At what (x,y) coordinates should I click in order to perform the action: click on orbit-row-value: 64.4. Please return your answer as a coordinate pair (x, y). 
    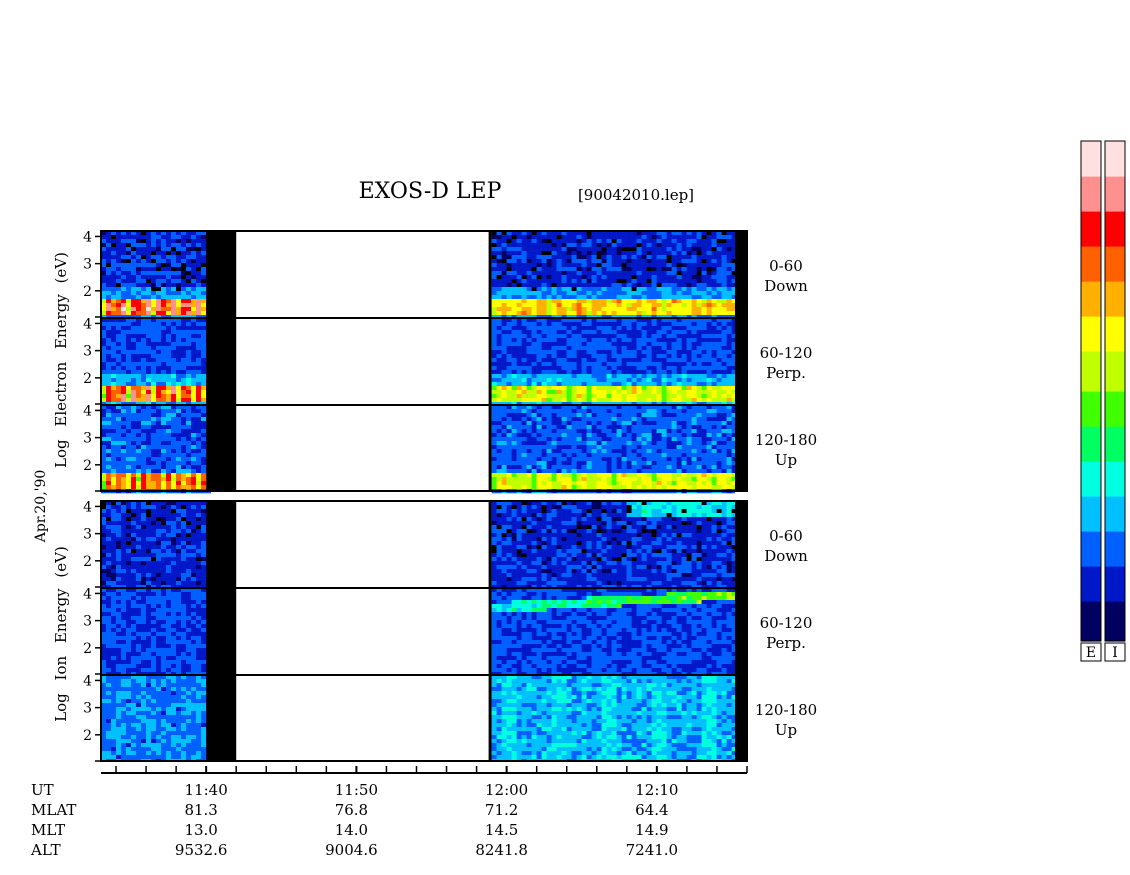
    Looking at the image, I should click on (651, 810).